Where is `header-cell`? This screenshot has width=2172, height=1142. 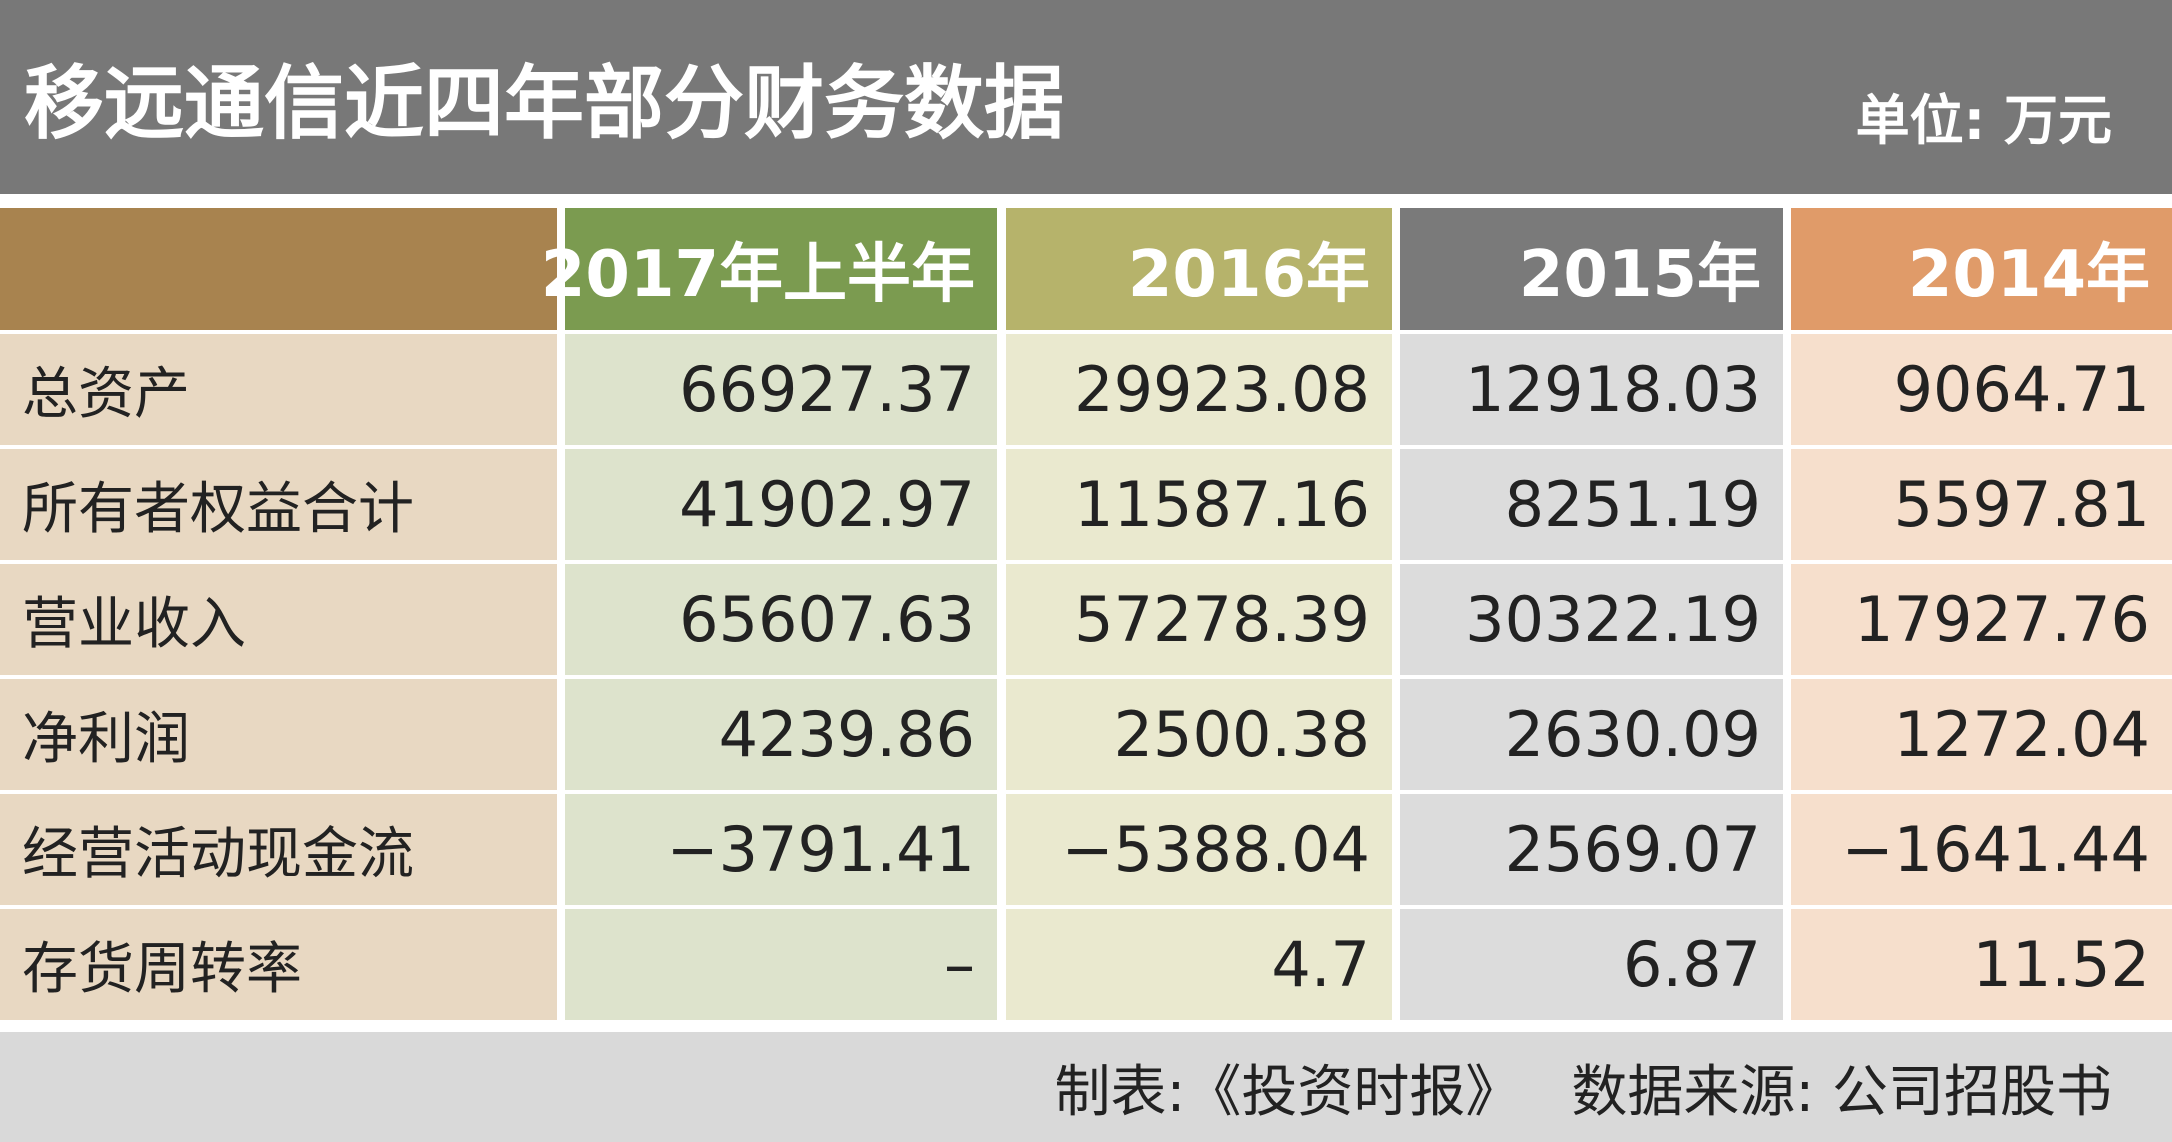
header-cell is located at coordinates (278, 269).